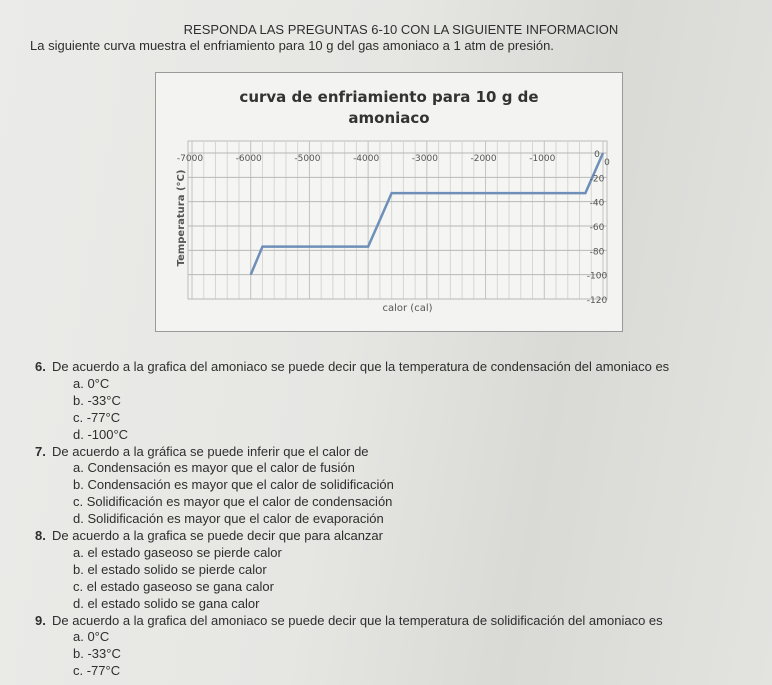  Describe the element at coordinates (427, 214) in the screenshot. I see `cooling-curve-line` at that location.